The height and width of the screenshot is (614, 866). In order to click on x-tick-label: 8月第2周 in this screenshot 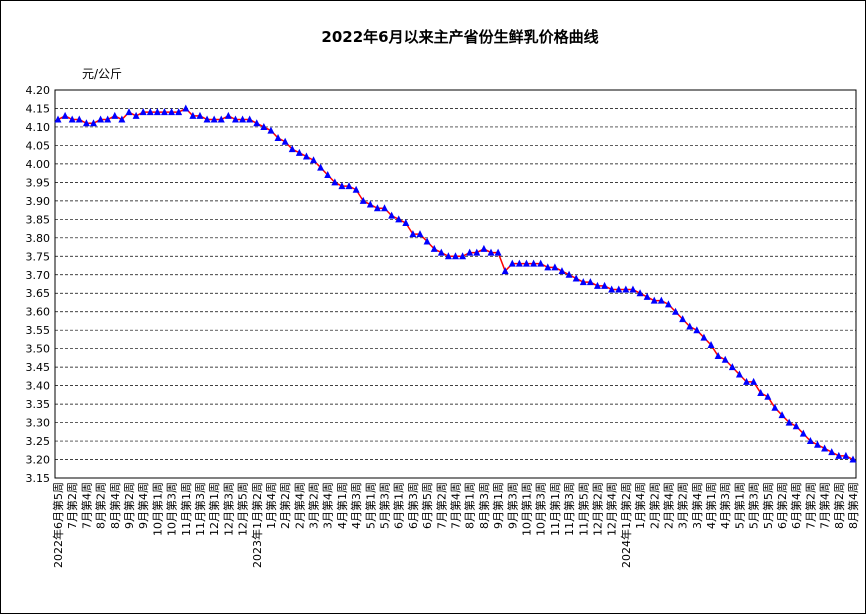, I will do `click(101, 505)`.